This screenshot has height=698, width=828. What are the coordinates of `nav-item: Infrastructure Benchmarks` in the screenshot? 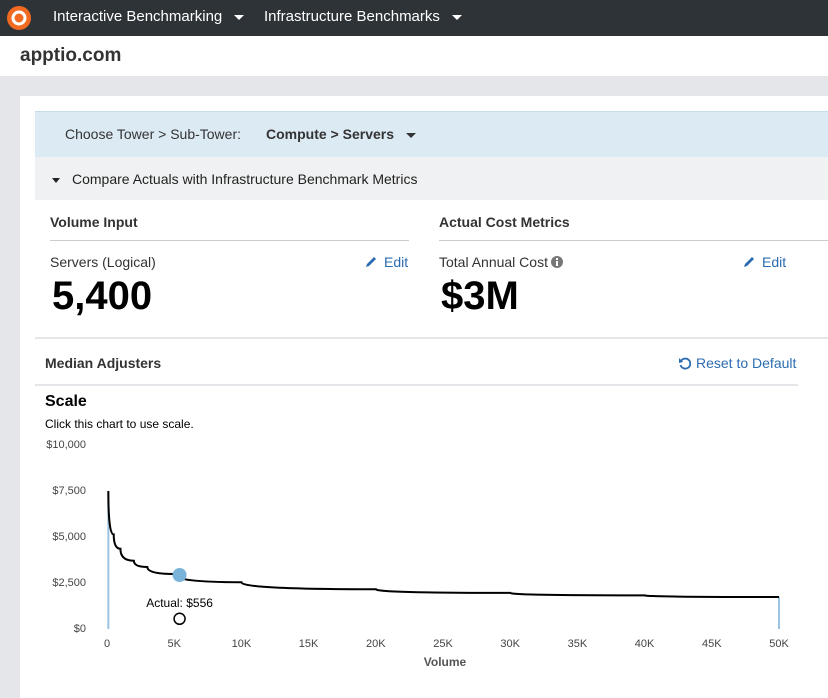 It's located at (363, 16).